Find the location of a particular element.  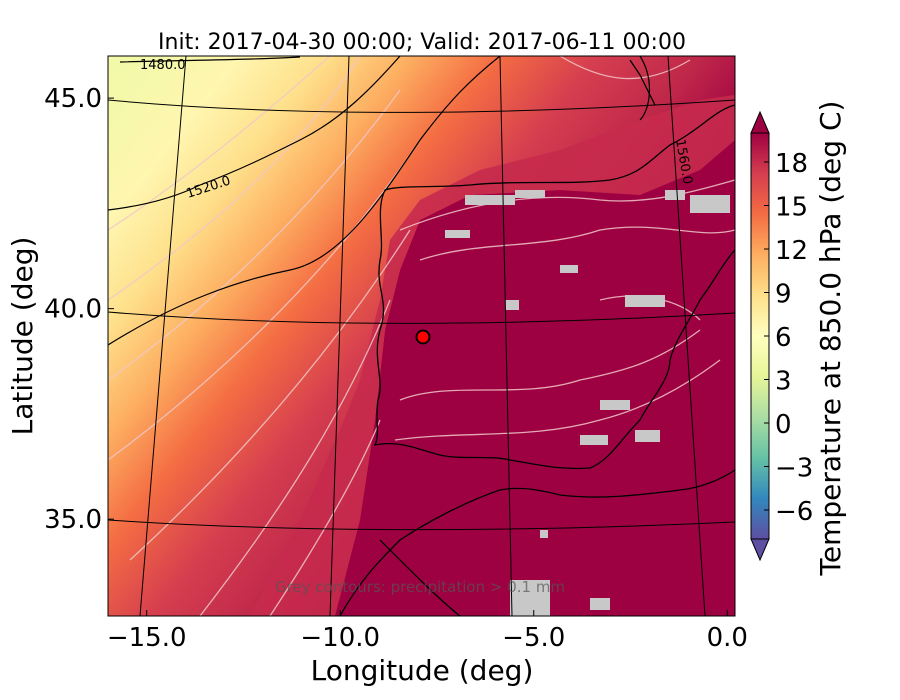

x-axis: −15.0 −10.0 −5.0 0.0 is located at coordinates (427, 631).